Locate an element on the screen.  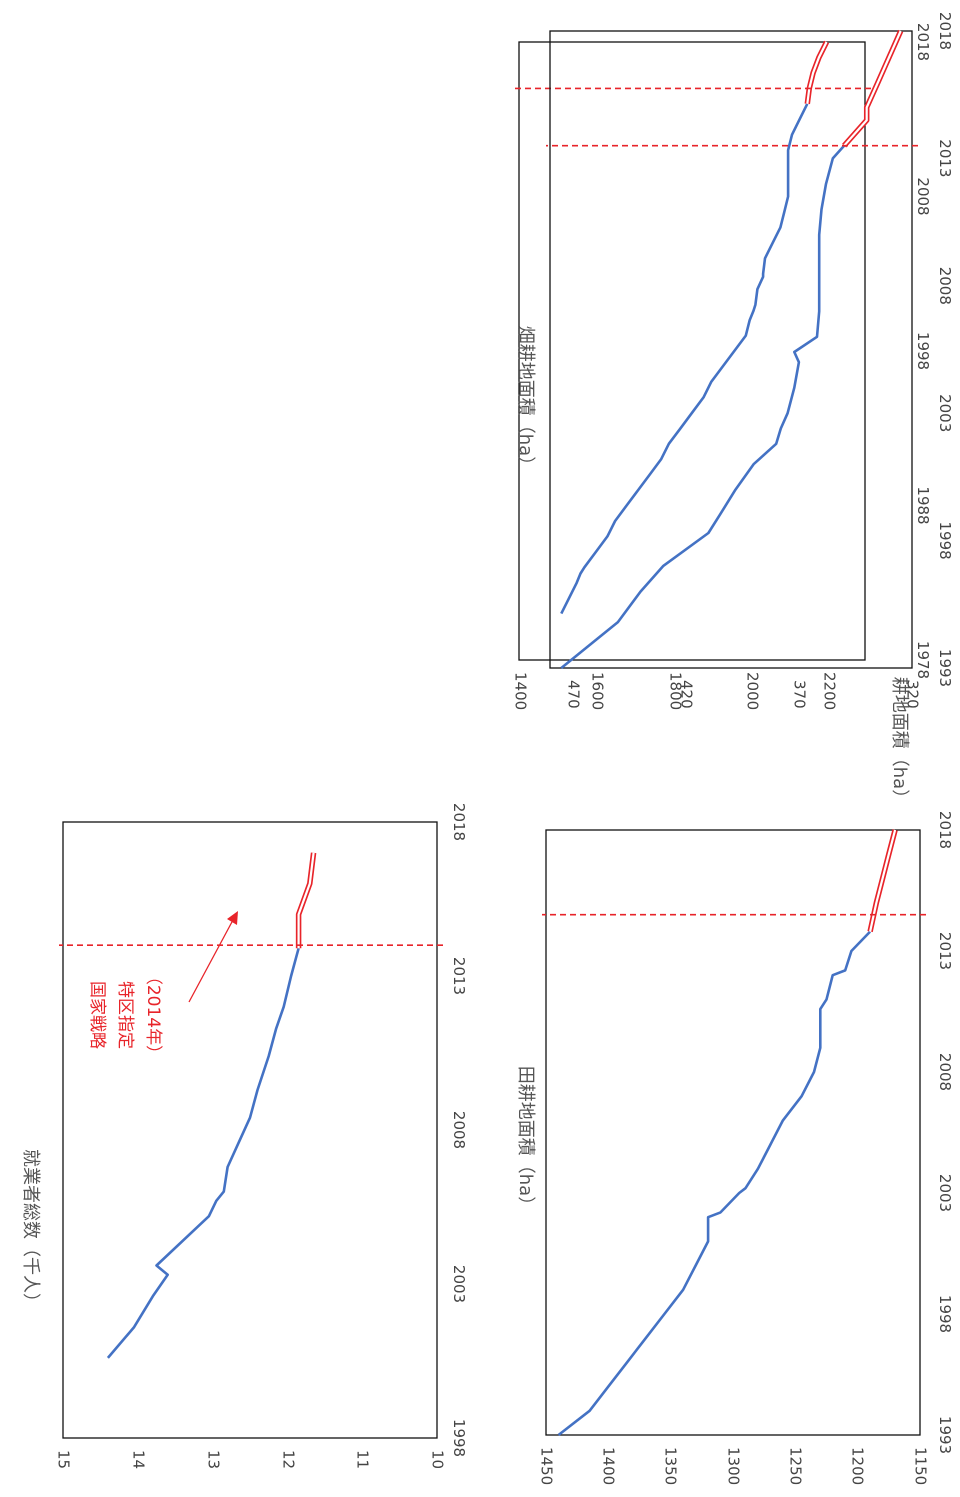
cultivated-area-x-tick: 2018 is located at coordinates (923, 42).